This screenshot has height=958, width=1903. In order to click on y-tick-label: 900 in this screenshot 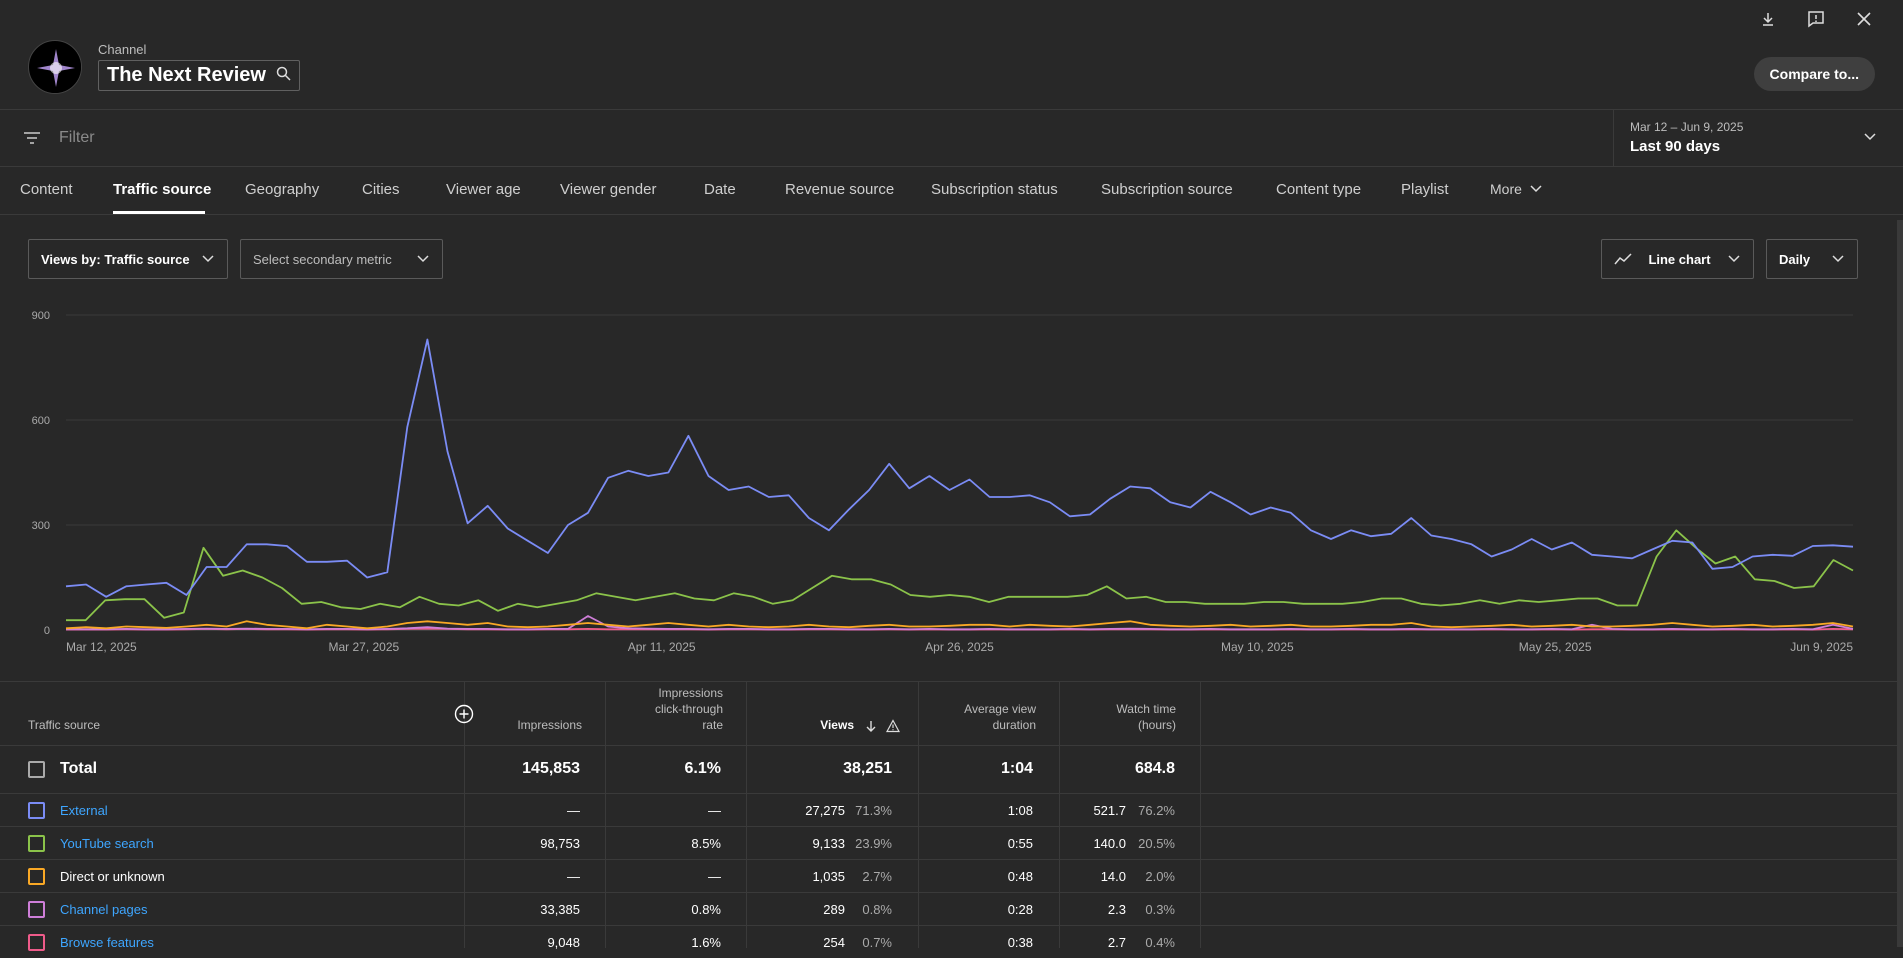, I will do `click(41, 316)`.